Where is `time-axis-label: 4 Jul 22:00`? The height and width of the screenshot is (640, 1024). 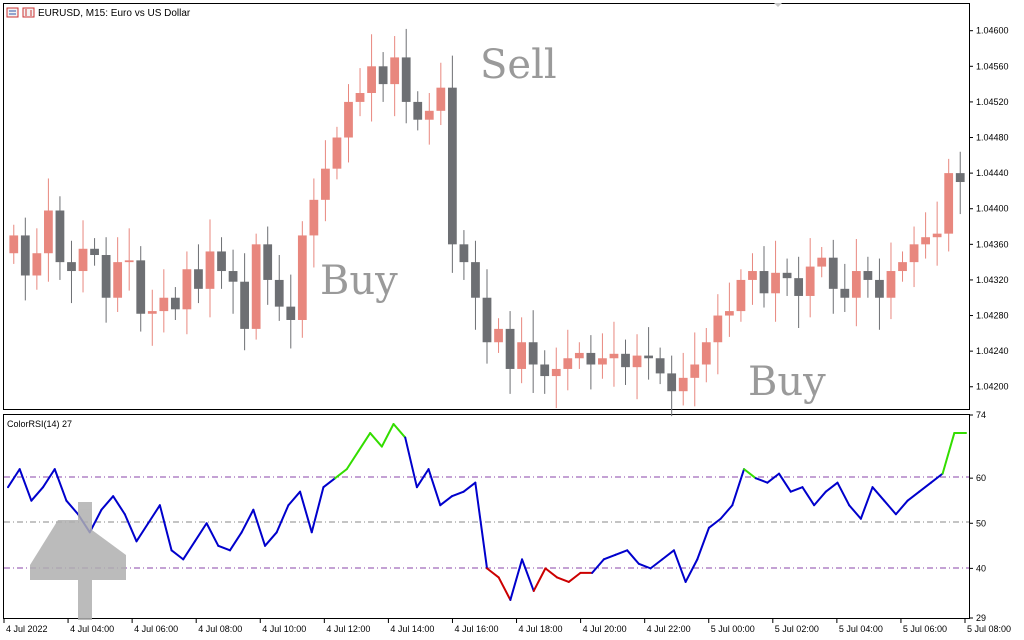 time-axis-label: 4 Jul 22:00 is located at coordinates (669, 629).